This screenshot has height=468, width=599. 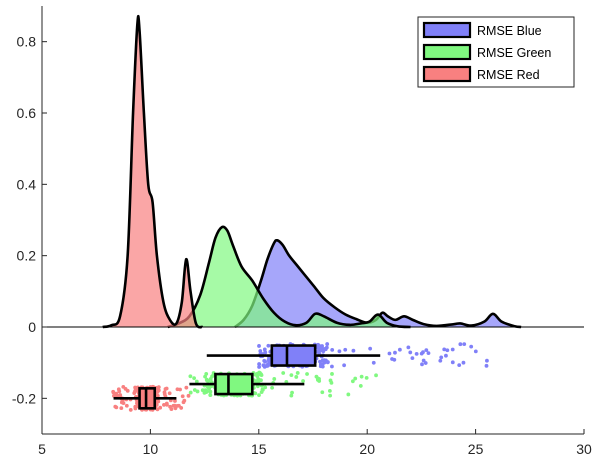 What do you see at coordinates (584, 449) in the screenshot?
I see `x-tick-label-5: 30` at bounding box center [584, 449].